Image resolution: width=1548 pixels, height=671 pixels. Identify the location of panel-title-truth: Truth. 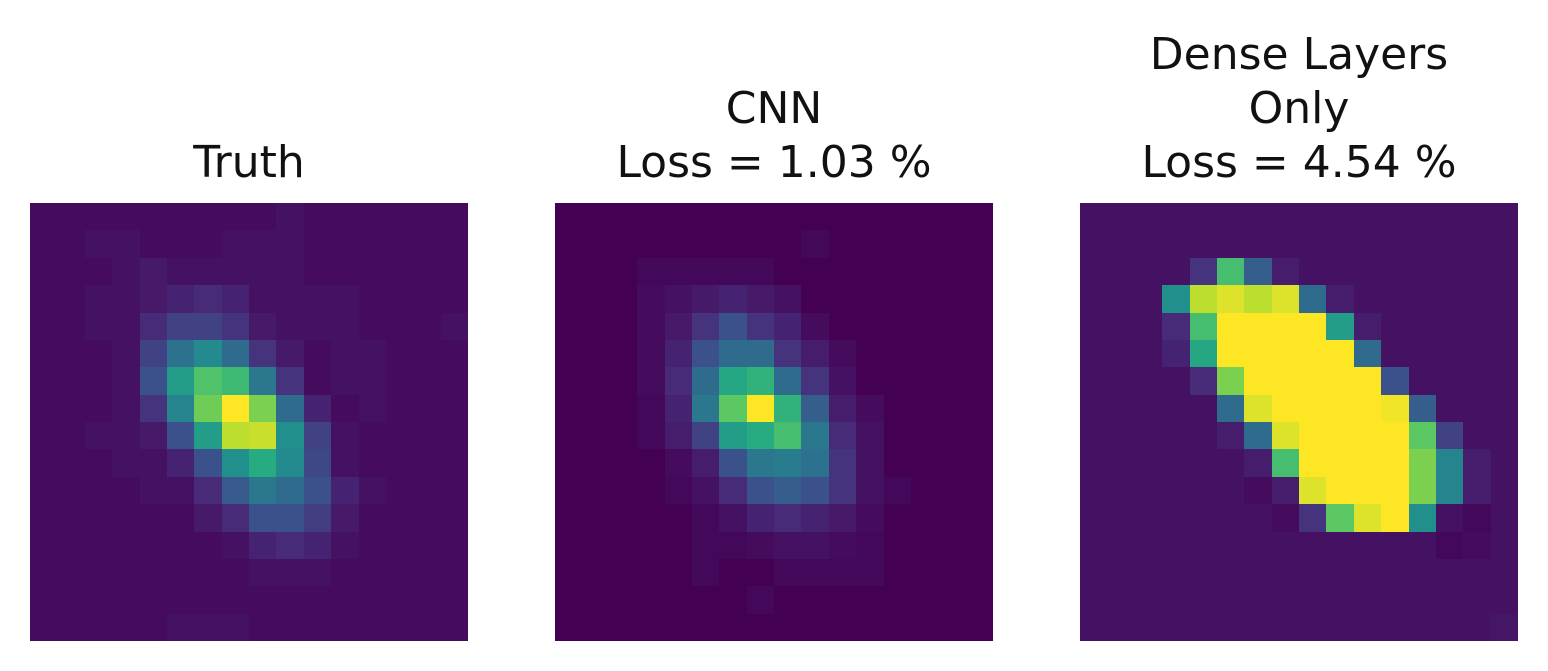
(249, 162).